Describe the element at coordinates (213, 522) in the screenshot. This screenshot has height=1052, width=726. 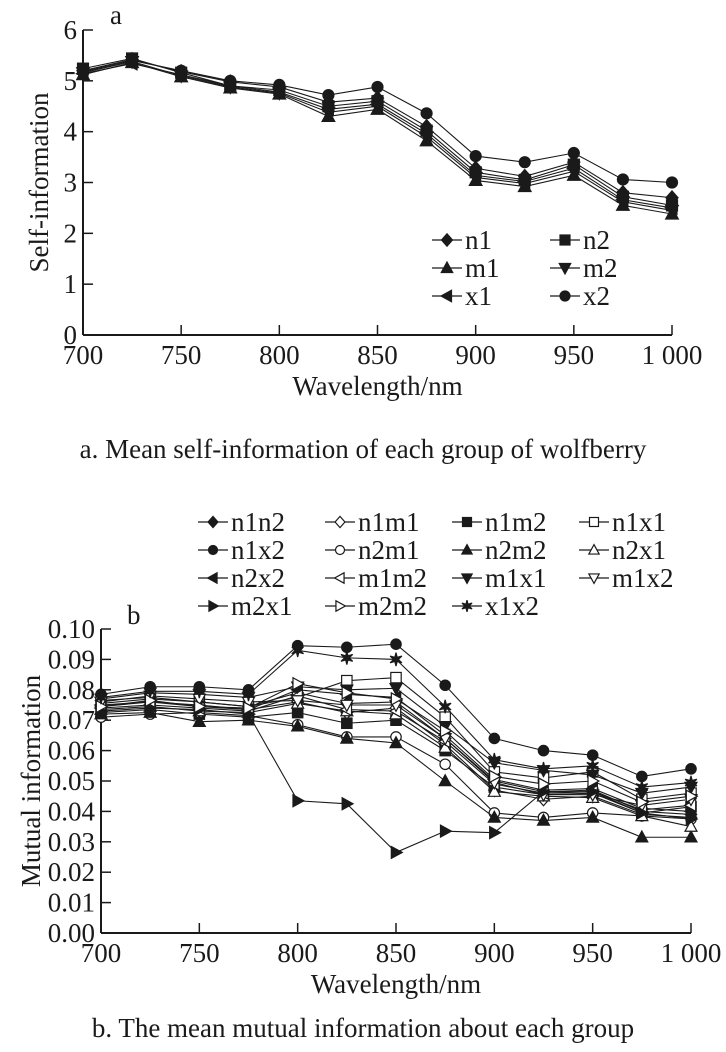
I see `b-legend-marker-n1n2` at that location.